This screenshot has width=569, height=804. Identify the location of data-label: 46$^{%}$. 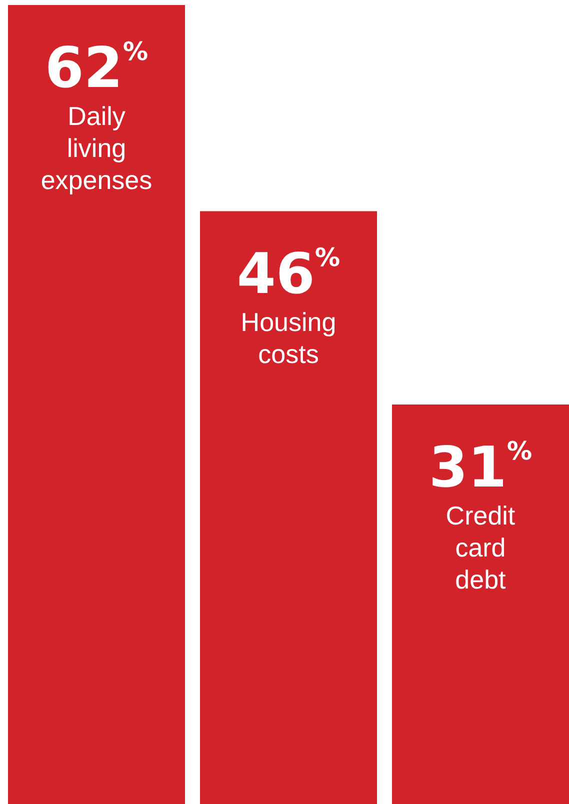
(288, 275).